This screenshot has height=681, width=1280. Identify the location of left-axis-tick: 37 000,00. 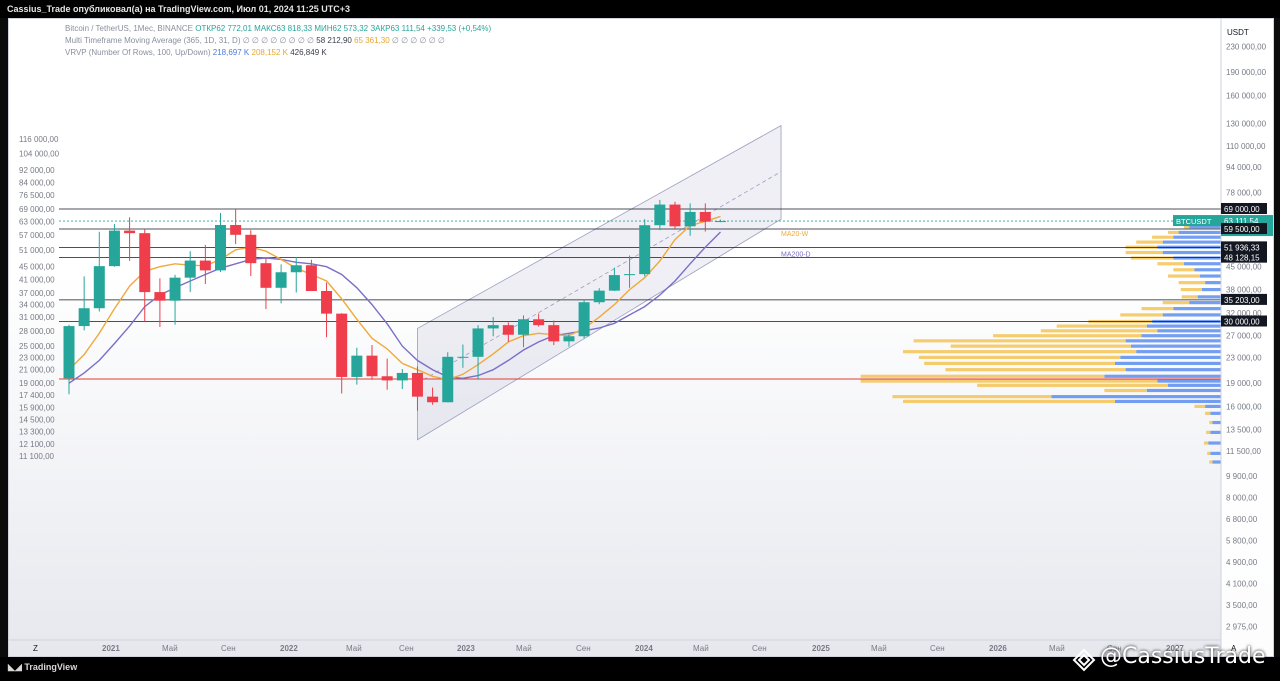
(37, 293).